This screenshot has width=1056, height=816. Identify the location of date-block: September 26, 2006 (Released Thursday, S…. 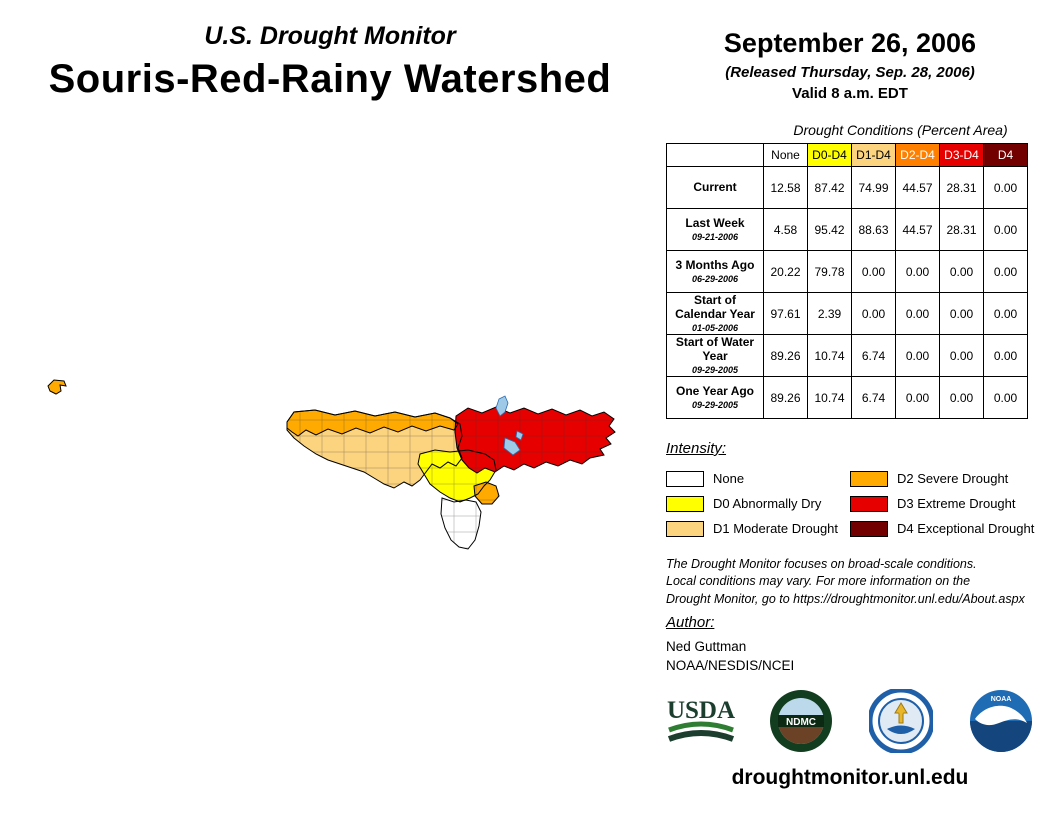
(850, 65).